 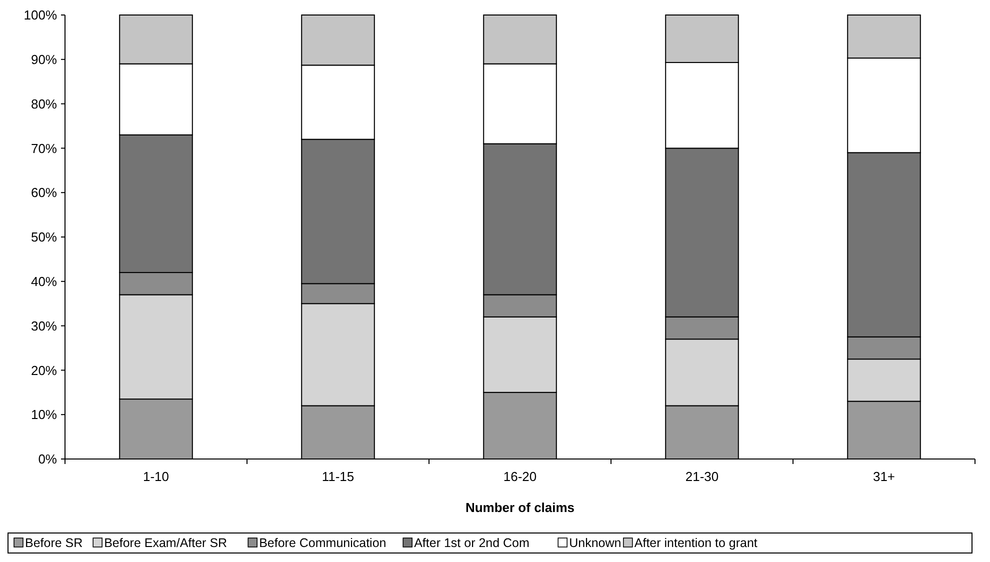 I want to click on y-tick-label: 80%, so click(x=44, y=104).